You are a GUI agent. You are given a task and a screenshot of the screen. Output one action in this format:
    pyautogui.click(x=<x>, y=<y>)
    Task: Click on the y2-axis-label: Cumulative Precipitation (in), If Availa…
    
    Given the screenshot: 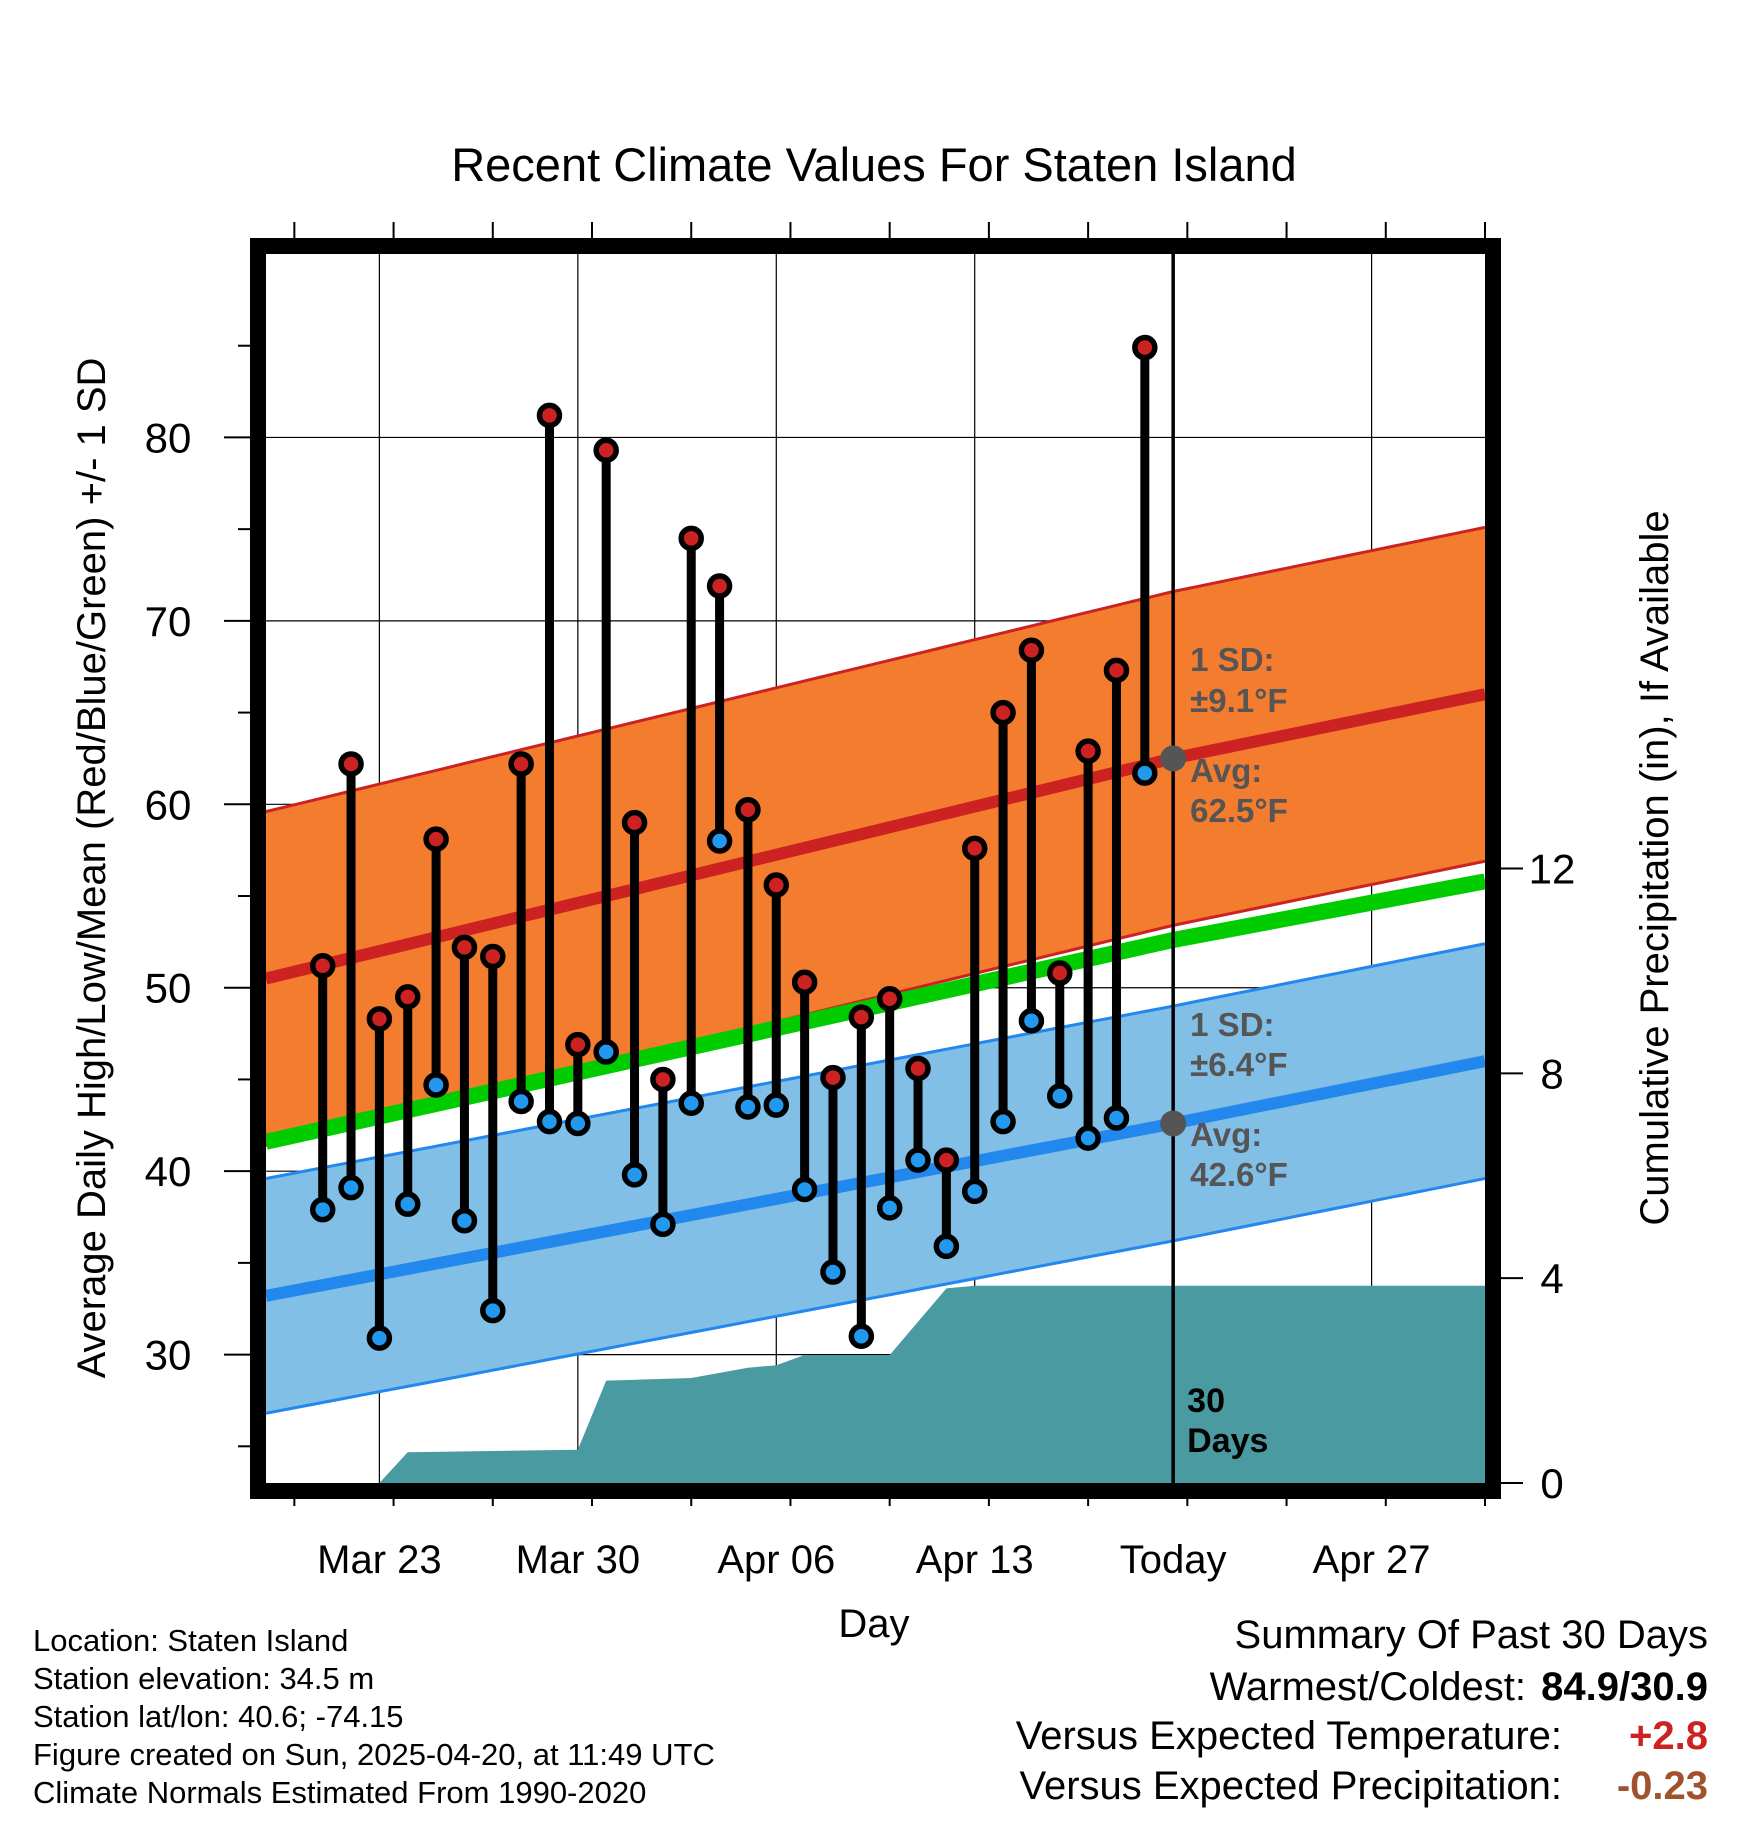 What is the action you would take?
    pyautogui.click(x=1655, y=867)
    